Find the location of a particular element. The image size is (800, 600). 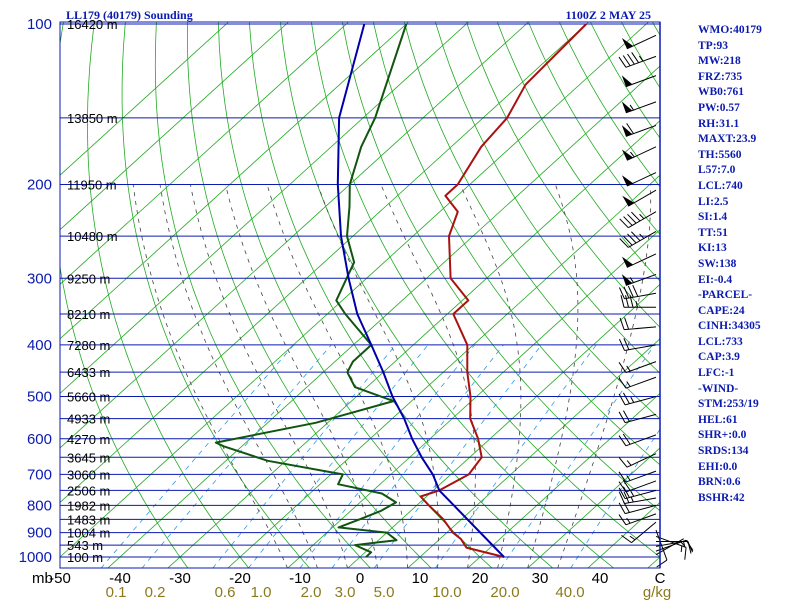

temperature-tick-label: 30 is located at coordinates (540, 578).